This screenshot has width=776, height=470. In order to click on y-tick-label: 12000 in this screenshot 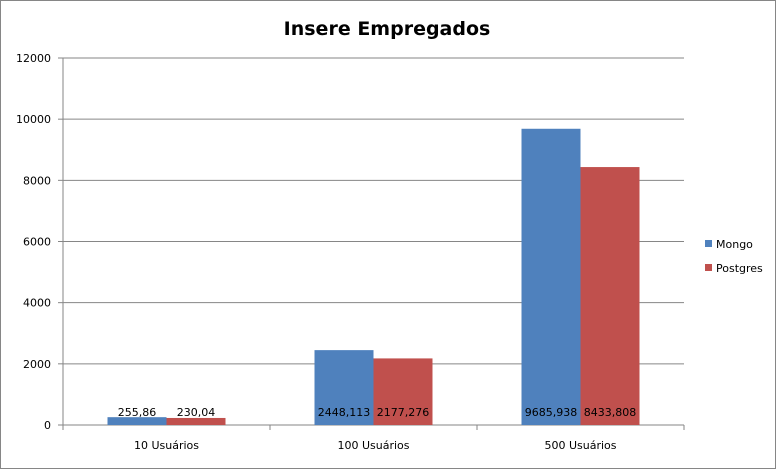, I will do `click(33, 58)`.